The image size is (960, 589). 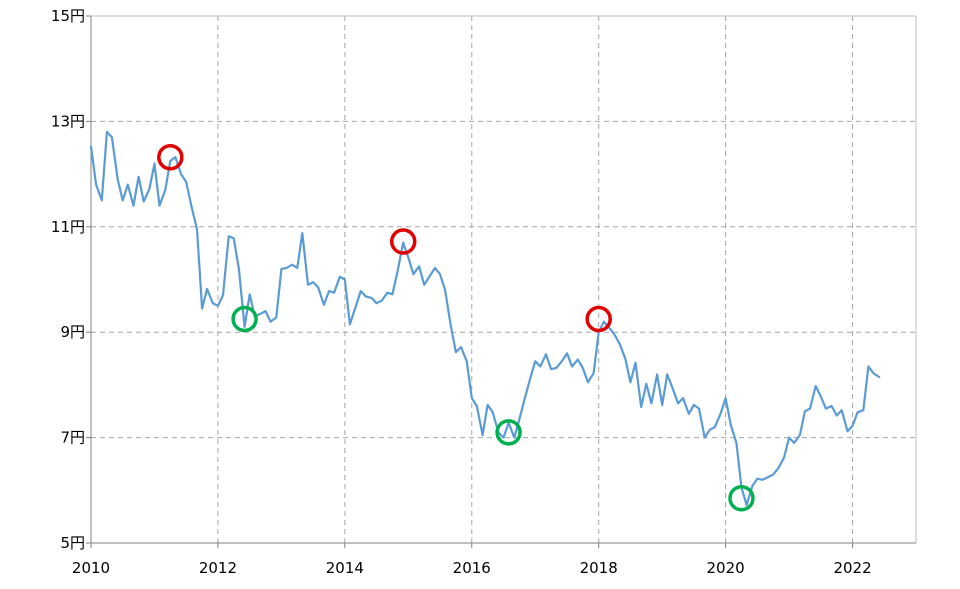 I want to click on y-tick-label: 11円, so click(x=68, y=227).